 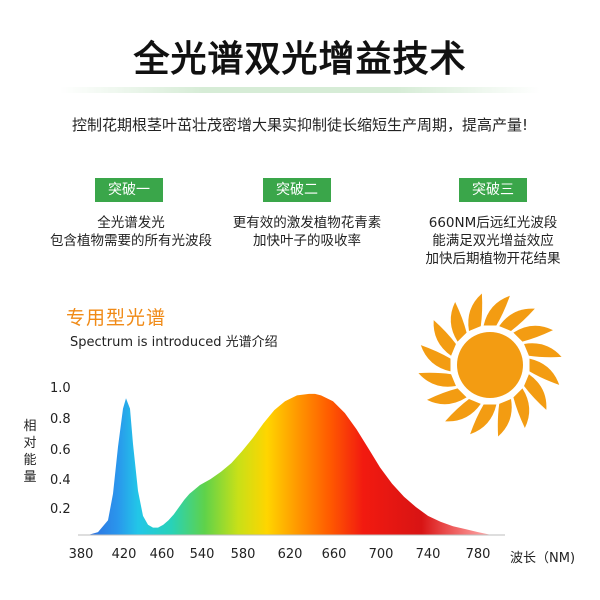 I want to click on y-tick-label: 0.2, so click(x=60, y=509).